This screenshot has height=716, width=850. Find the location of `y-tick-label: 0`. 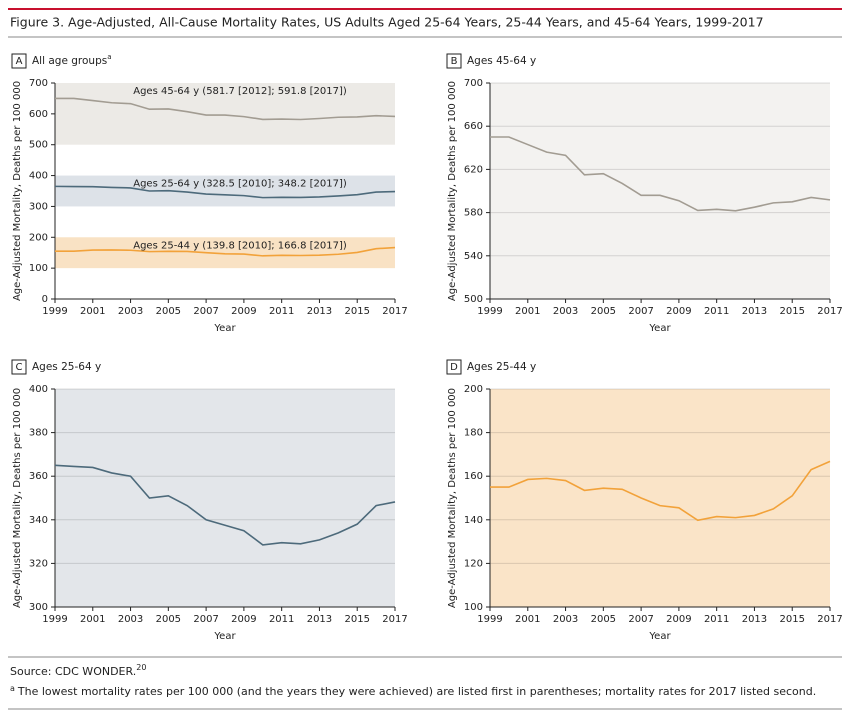

y-tick-label: 0 is located at coordinates (45, 299).